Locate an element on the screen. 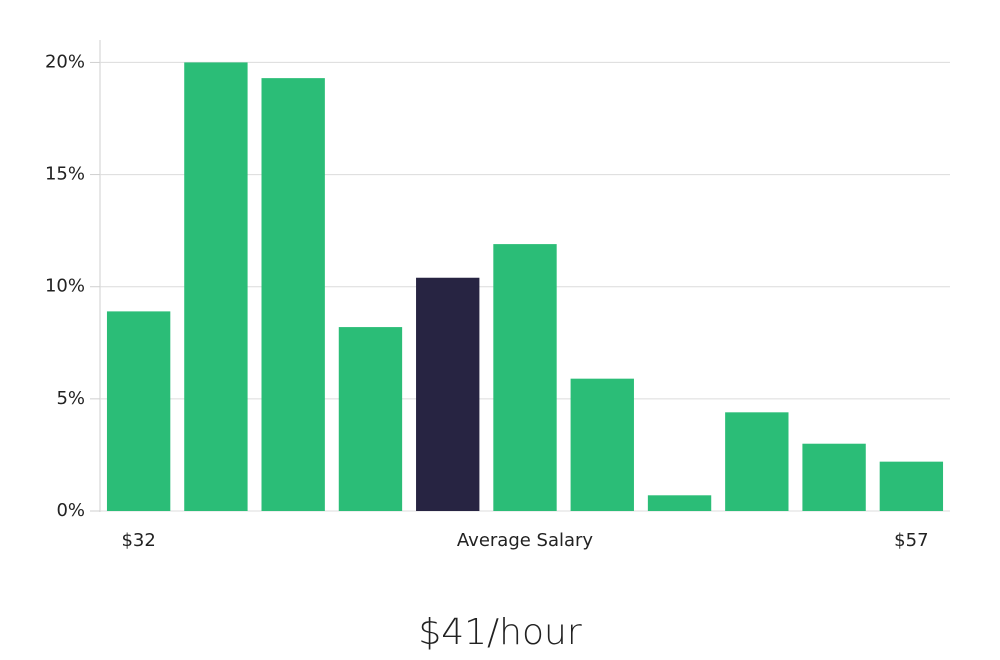 This screenshot has width=1000, height=660. x-axis-label: Average Salary is located at coordinates (525, 540).